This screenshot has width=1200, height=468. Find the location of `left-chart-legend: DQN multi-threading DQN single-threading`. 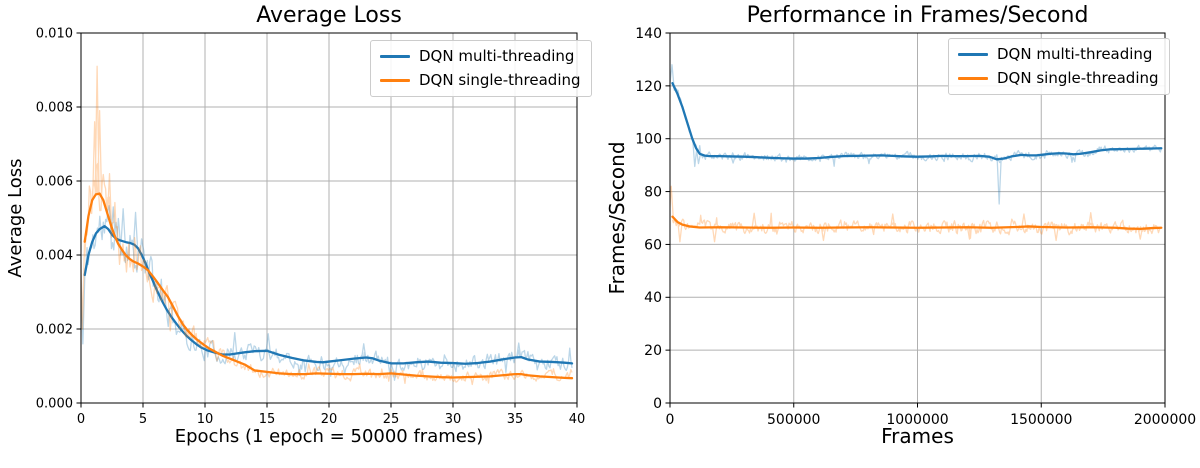

left-chart-legend: DQN multi-threading DQN single-threading is located at coordinates (481, 68).